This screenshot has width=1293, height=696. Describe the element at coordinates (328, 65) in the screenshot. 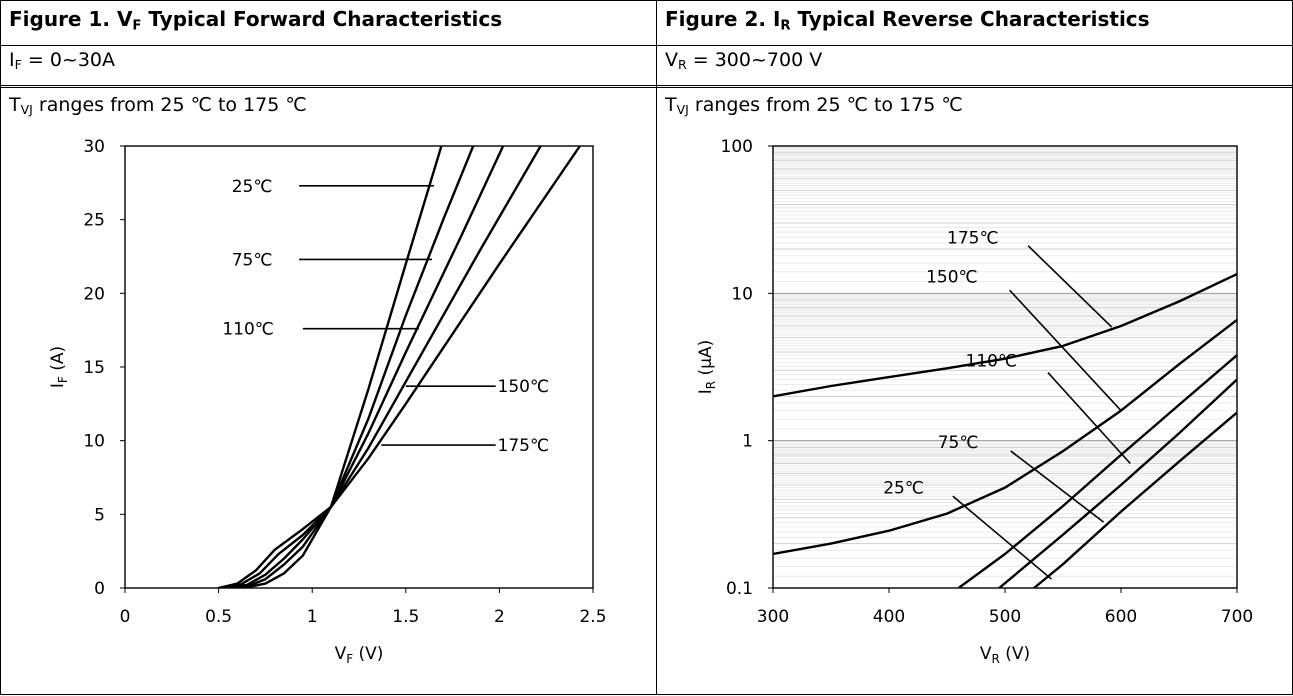

I see `figure-1-condition: IF = 0~30A` at that location.